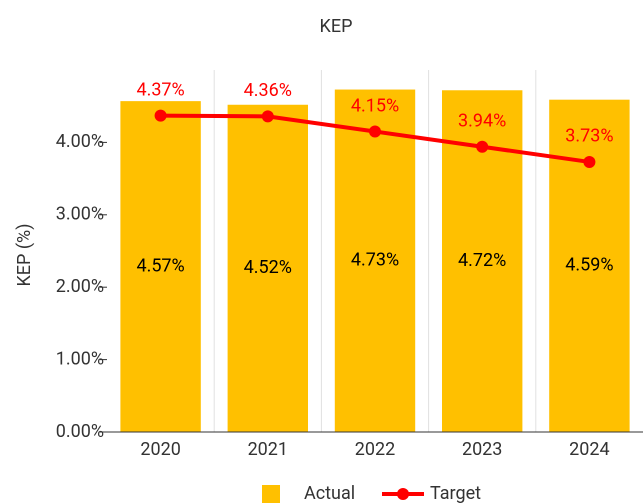 This screenshot has width=643, height=504. What do you see at coordinates (482, 449) in the screenshot?
I see `x-tick-label: 2023` at bounding box center [482, 449].